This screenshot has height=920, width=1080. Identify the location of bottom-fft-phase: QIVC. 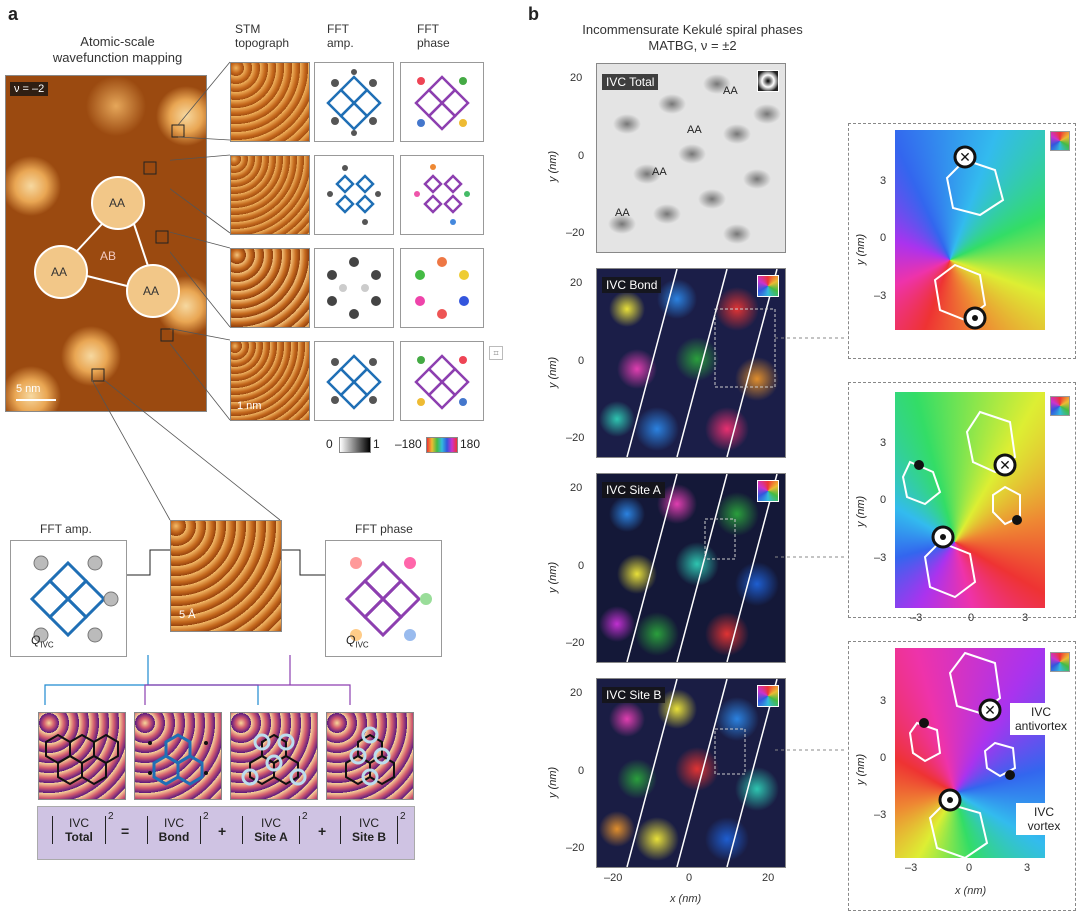
(383, 598).